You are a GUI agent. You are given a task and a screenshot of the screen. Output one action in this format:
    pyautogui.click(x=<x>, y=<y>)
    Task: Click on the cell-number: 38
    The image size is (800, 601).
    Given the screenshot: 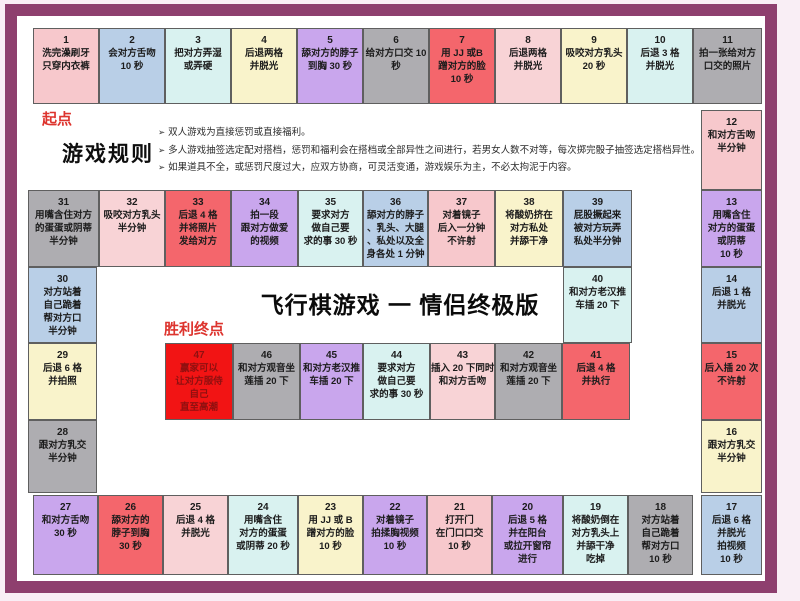 What is the action you would take?
    pyautogui.click(x=529, y=202)
    